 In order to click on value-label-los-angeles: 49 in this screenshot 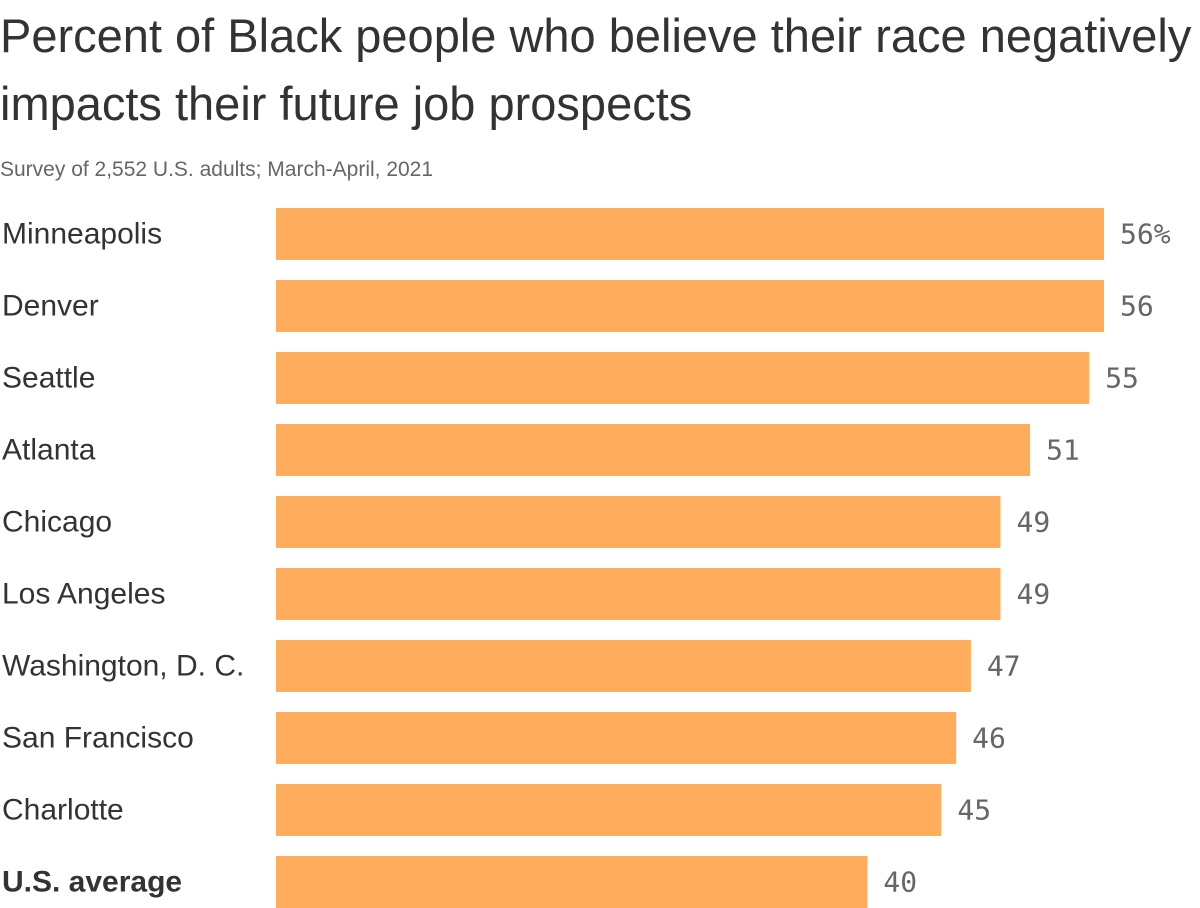, I will do `click(1034, 594)`.